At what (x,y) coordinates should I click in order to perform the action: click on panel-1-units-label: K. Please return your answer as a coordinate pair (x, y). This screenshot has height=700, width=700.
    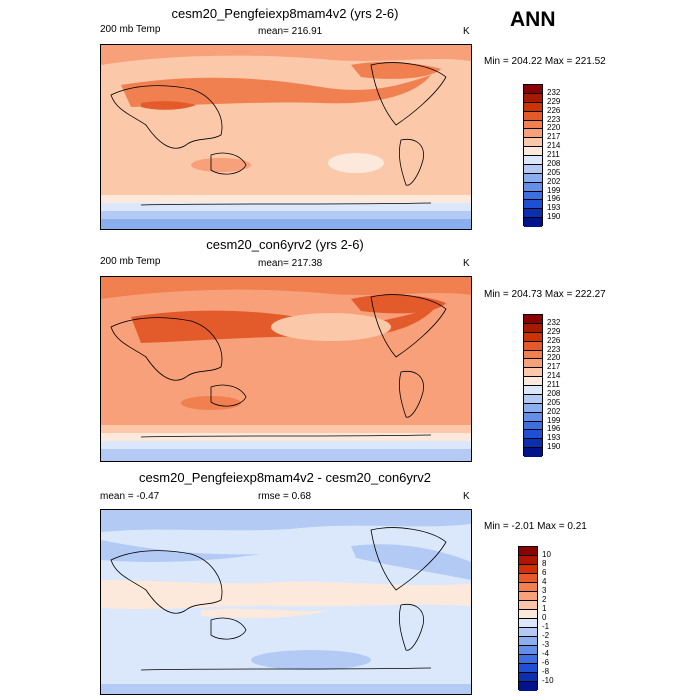
    Looking at the image, I should click on (466, 31).